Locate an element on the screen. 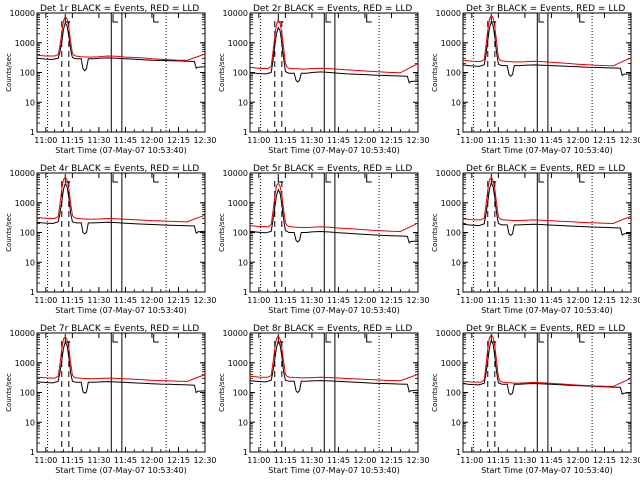  chart-title: Det 1r BLACK = Events, RED = LLD is located at coordinates (119, 9).